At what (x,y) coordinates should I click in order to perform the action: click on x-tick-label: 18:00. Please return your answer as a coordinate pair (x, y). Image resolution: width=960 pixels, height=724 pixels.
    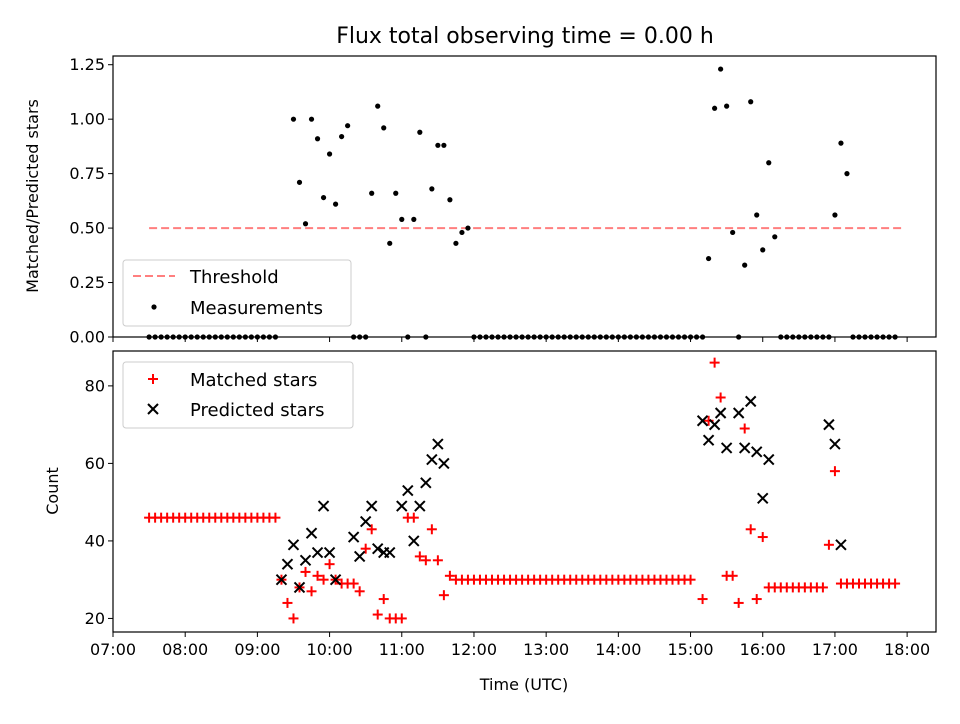
    Looking at the image, I should click on (907, 649).